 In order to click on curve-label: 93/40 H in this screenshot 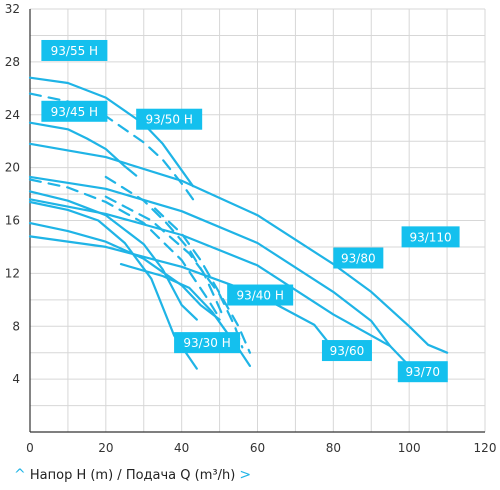, I will do `click(260, 295)`.